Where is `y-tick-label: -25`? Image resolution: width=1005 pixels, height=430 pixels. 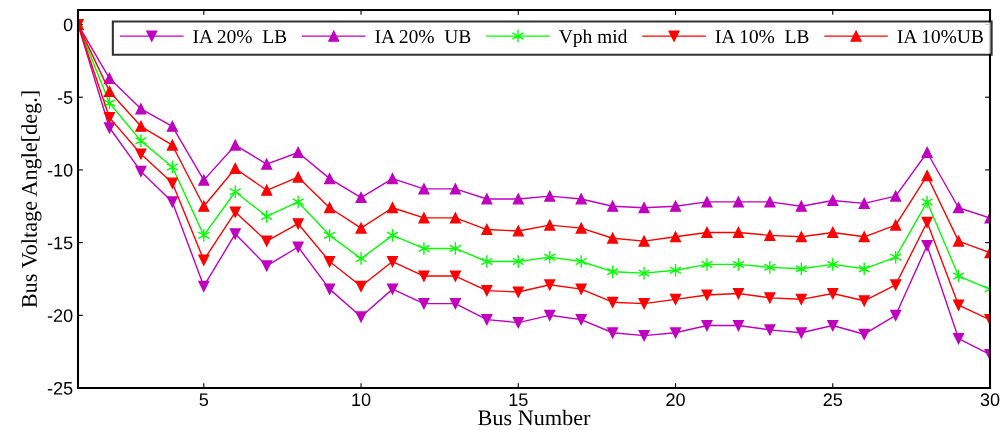 y-tick-label: -25 is located at coordinates (60, 388).